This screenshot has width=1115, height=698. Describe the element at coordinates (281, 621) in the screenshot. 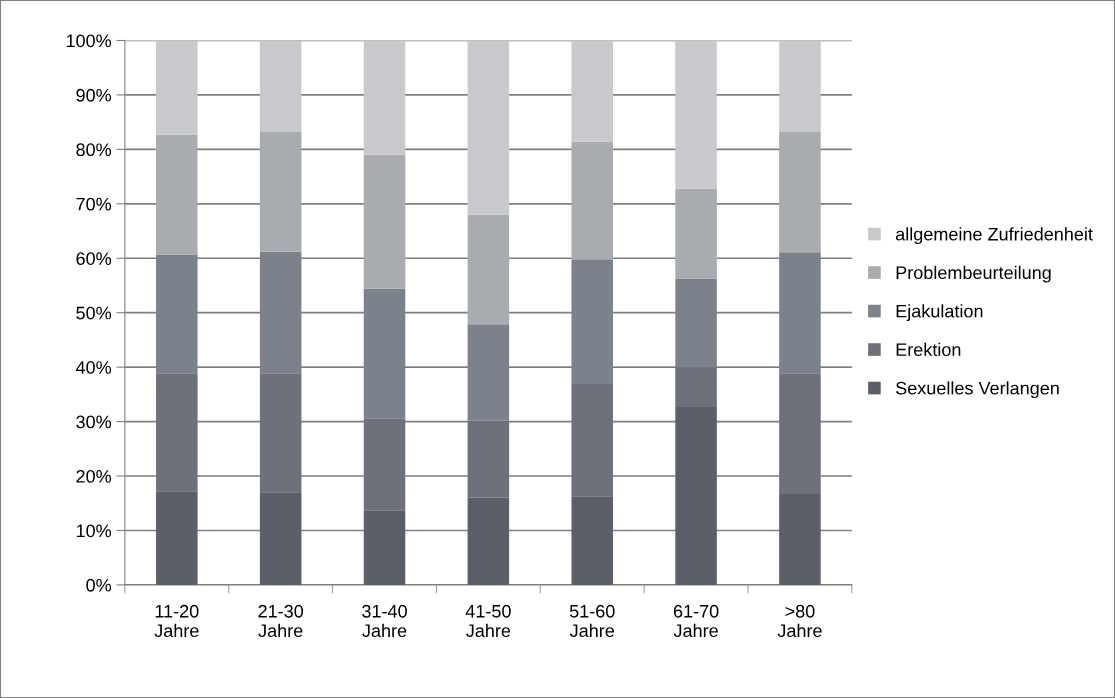

I see `x-tick-label: 21-30 Jahre` at that location.